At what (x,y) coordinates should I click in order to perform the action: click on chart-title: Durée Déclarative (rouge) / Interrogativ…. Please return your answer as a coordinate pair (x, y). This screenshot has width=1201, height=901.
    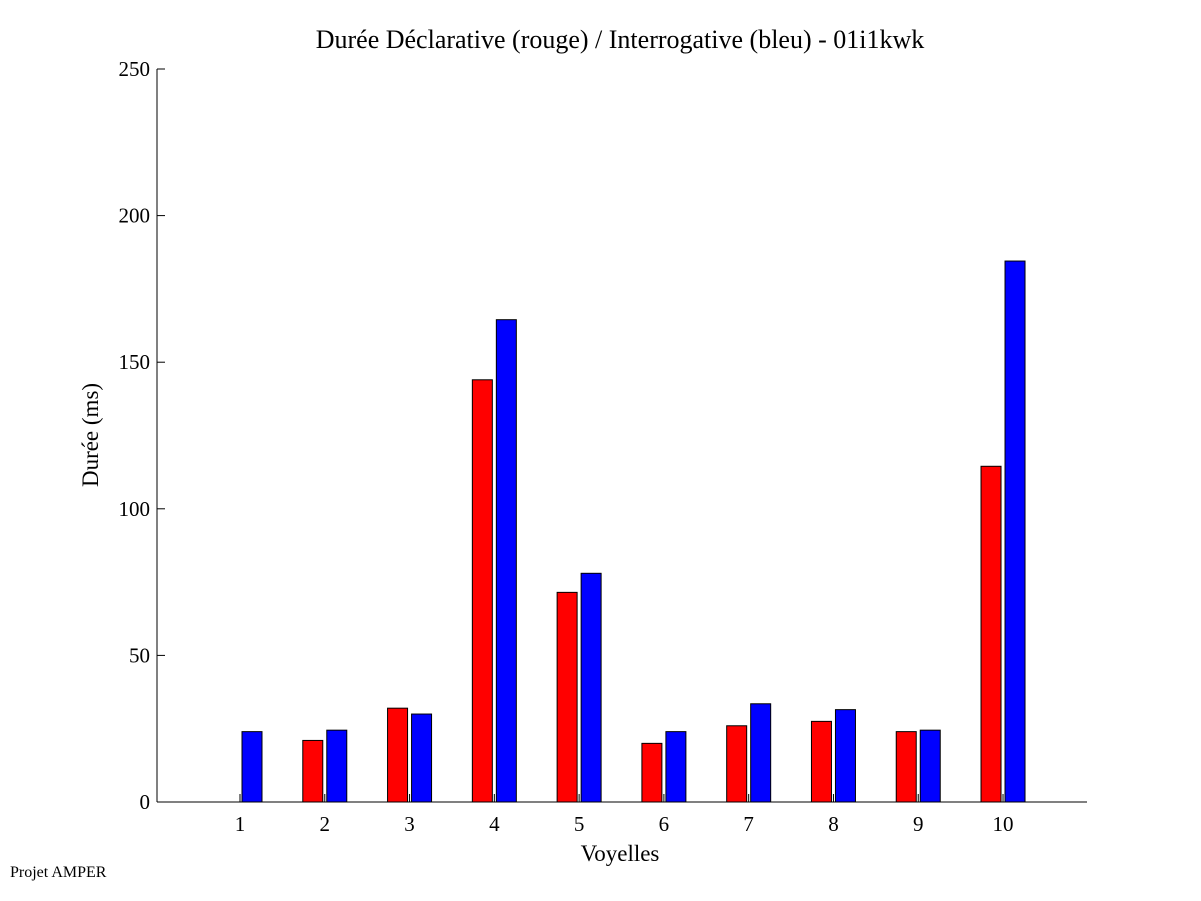
    Looking at the image, I should click on (620, 39).